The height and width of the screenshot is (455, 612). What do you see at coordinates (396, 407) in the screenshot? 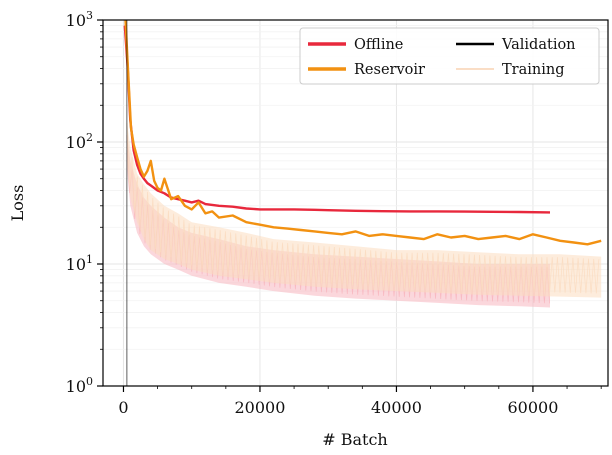
I see `x-tick-label: 40000` at bounding box center [396, 407].